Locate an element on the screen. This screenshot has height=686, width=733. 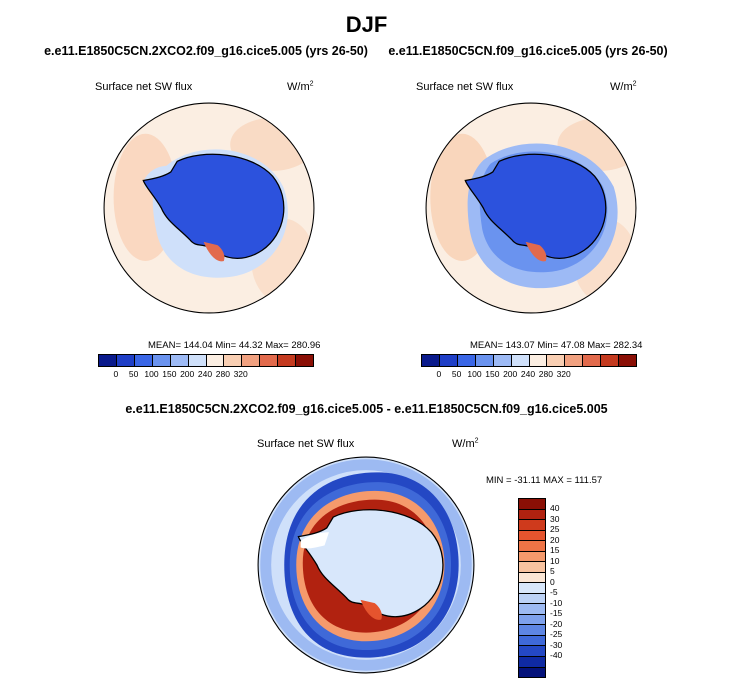
diff-colorbar-tick-label: 25 is located at coordinates (555, 529).